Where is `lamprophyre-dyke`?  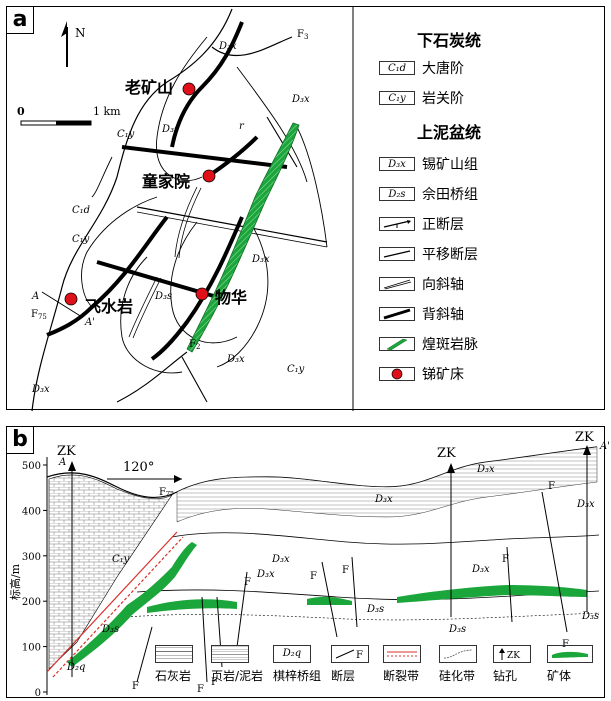 lamprophyre-dyke is located at coordinates (243, 237).